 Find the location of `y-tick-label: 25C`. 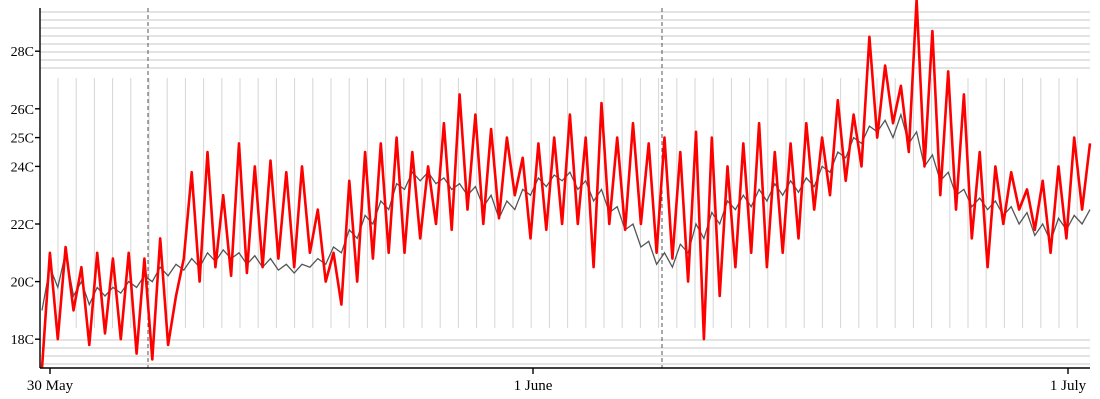

y-tick-label: 25C is located at coordinates (22, 139).